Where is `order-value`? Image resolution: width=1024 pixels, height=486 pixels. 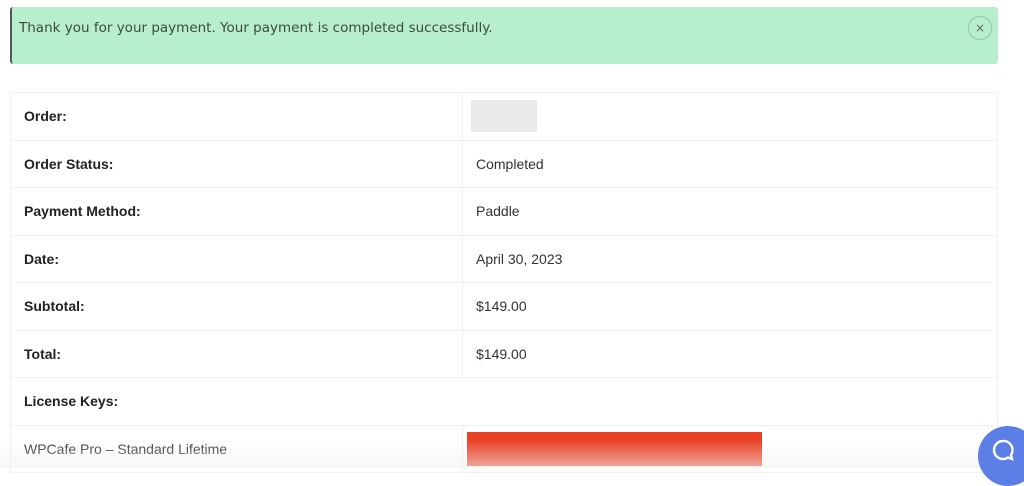 order-value is located at coordinates (730, 116).